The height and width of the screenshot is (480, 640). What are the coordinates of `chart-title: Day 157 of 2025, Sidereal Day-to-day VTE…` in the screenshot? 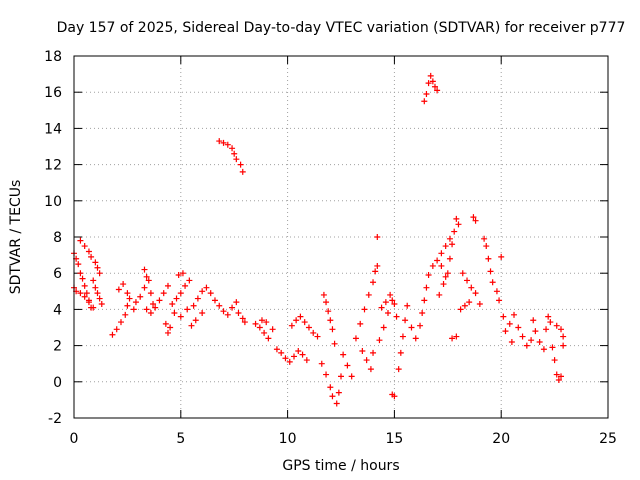 It's located at (341, 28).